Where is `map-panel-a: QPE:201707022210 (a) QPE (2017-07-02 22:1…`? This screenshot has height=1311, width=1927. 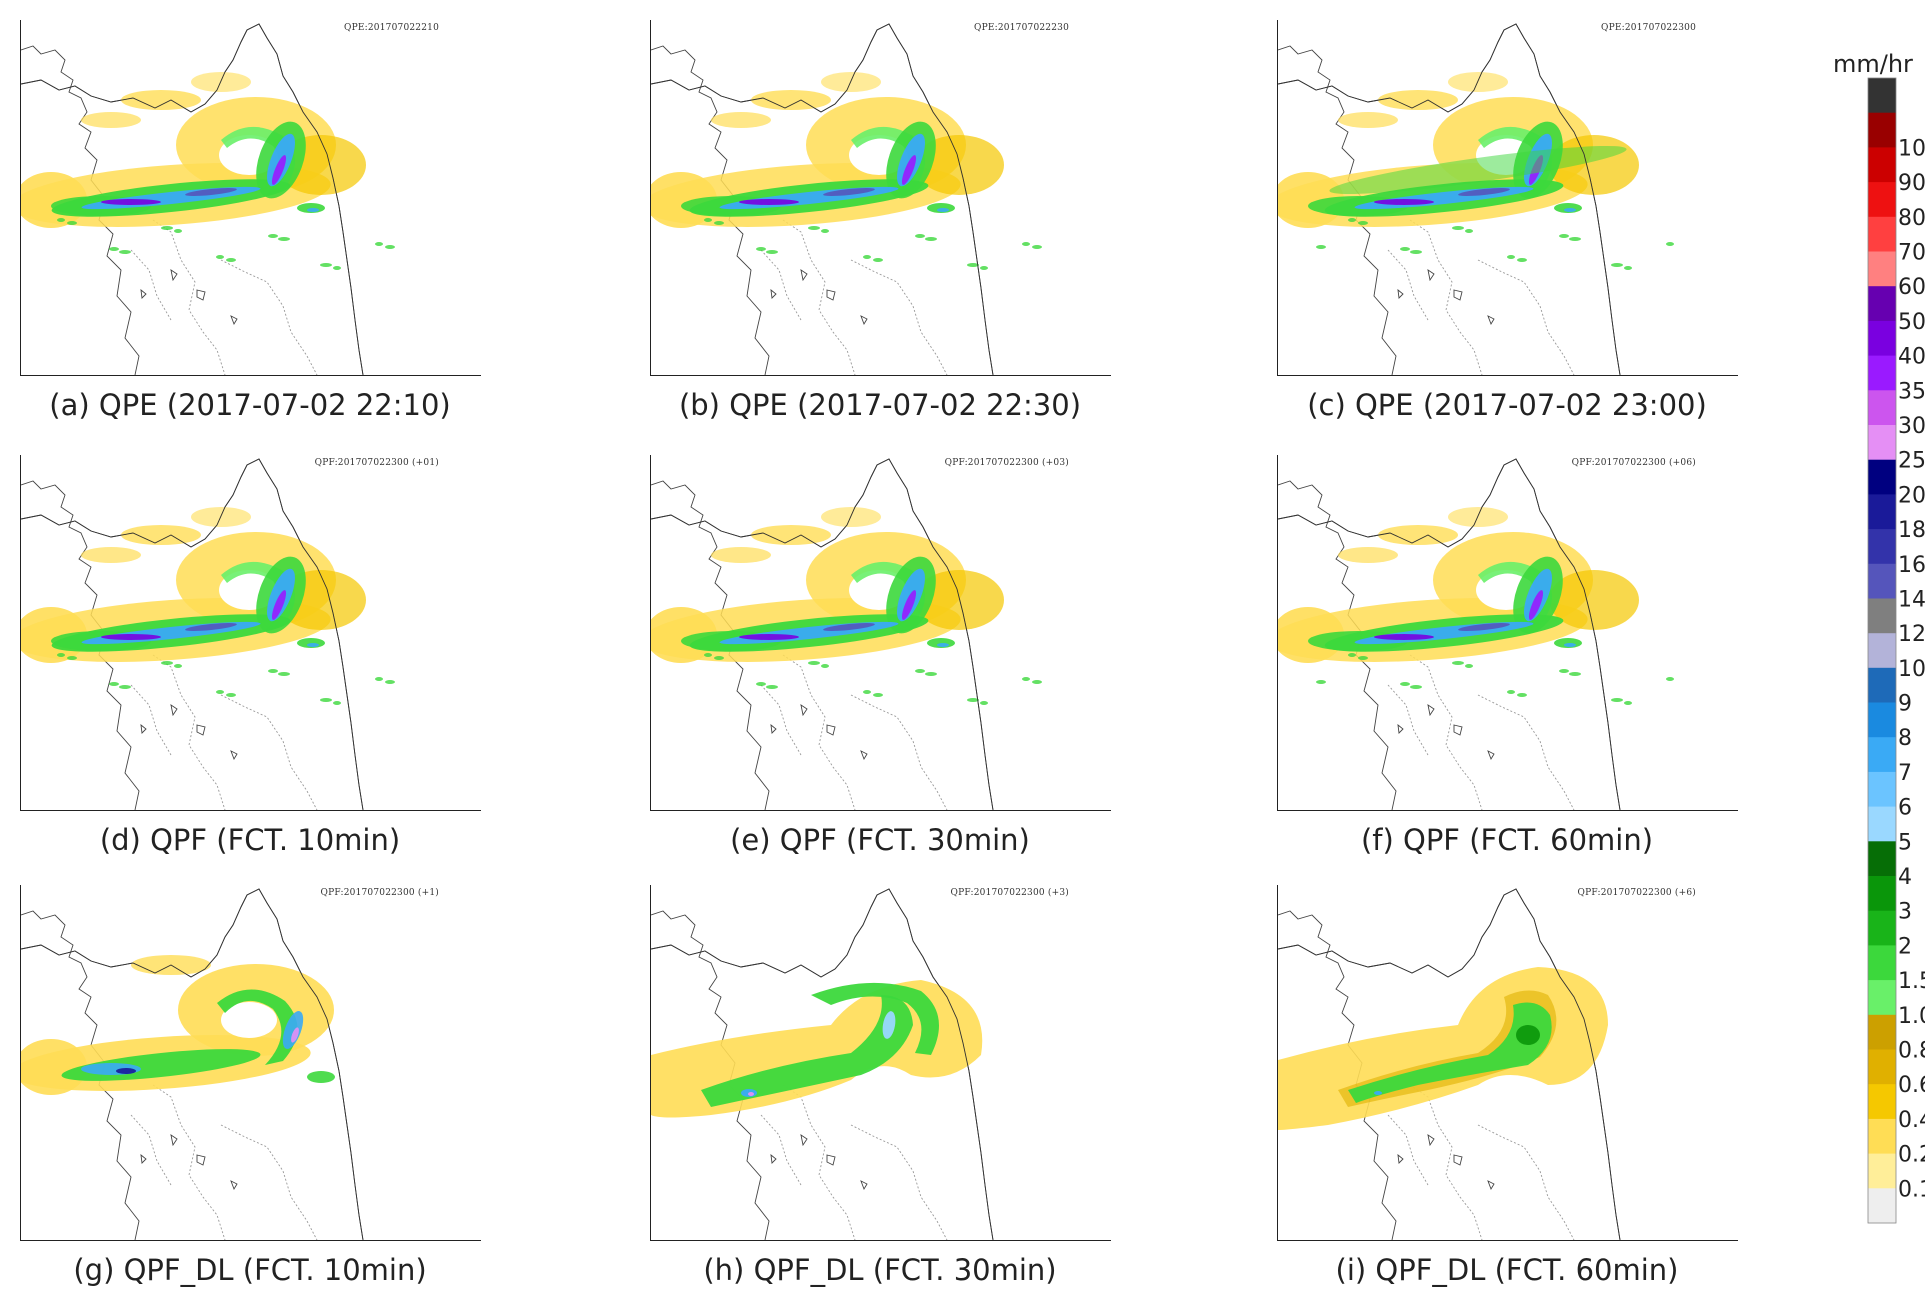
map-panel-a: QPE:201707022210 (a) QPE (2017-07-02 22:1… is located at coordinates (250, 221).